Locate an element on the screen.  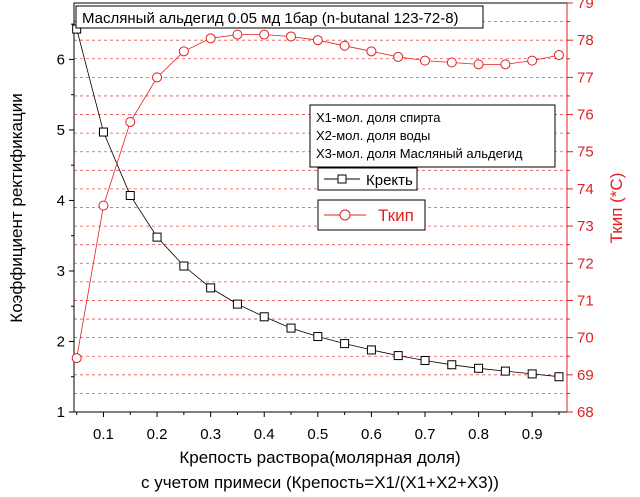
note-x3: X3-мол. доля Масляный альдегид is located at coordinates (419, 153).